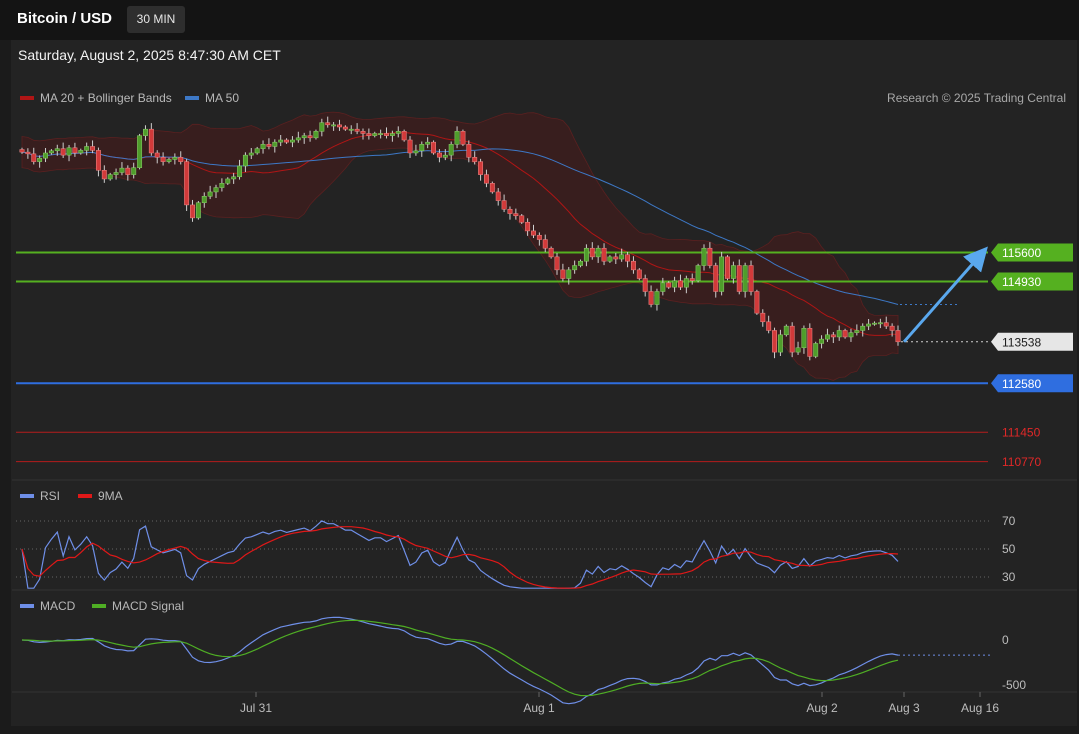 The image size is (1079, 734). Describe the element at coordinates (904, 708) in the screenshot. I see `x-tick-label: Aug 3` at that location.